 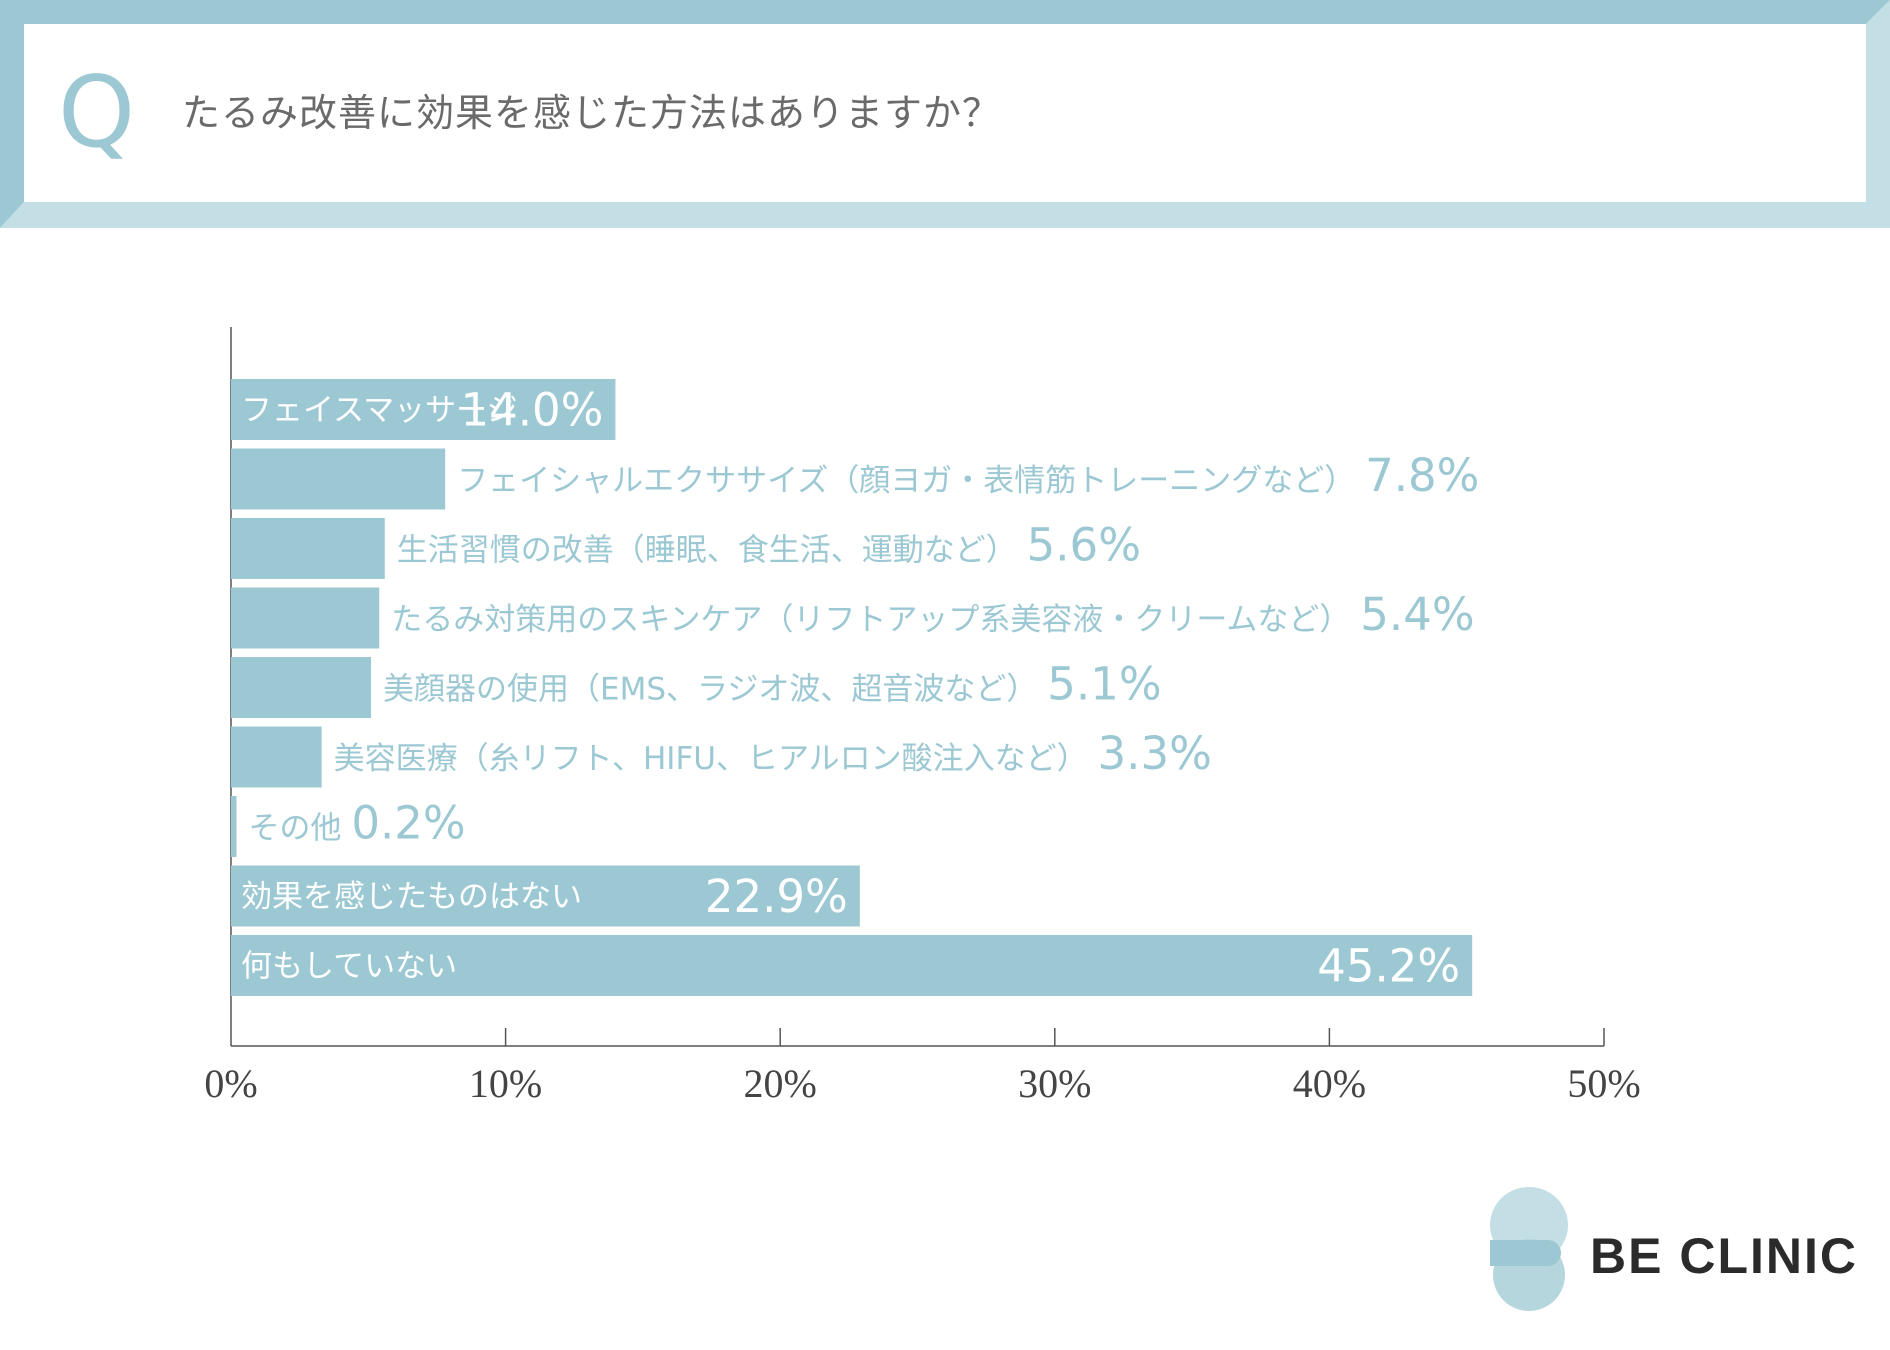 What do you see at coordinates (349, 967) in the screenshot?
I see `category-label: 何もしていない` at bounding box center [349, 967].